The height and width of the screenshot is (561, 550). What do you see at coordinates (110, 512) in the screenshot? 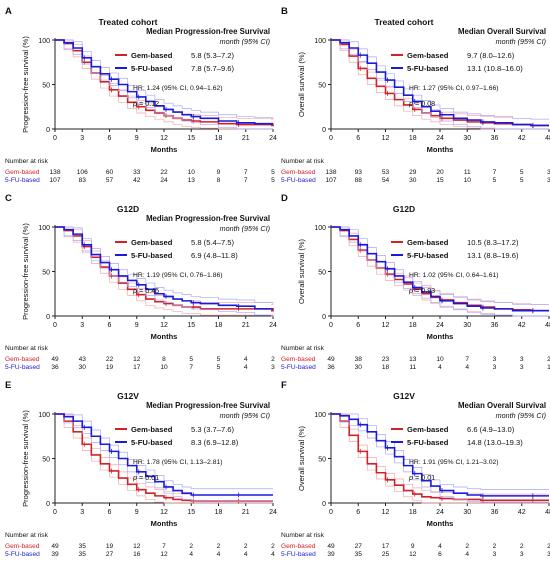
I see `x-tick-label: 6` at bounding box center [110, 512].